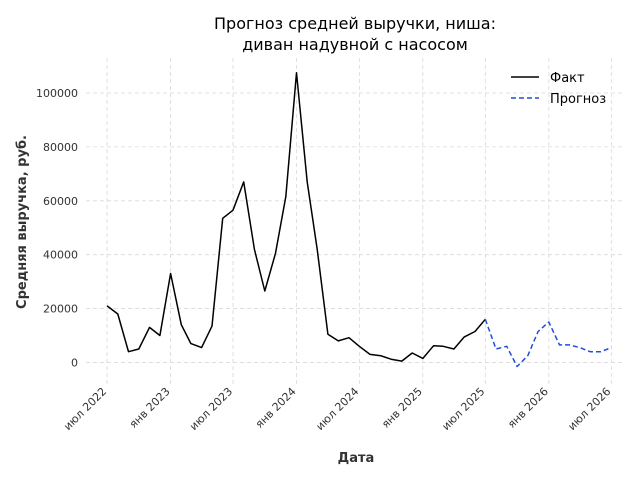 Image resolution: width=640 pixels, height=480 pixels. Describe the element at coordinates (74, 362) in the screenshot. I see `y-tick-label: 0` at that location.